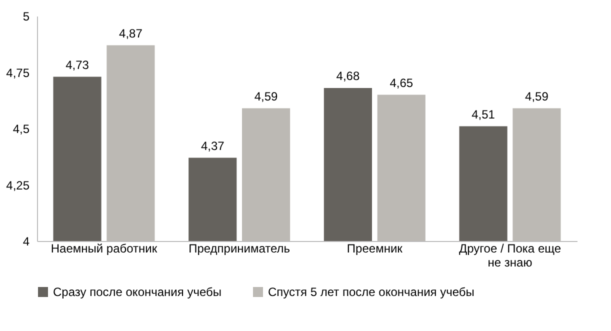 Image resolution: width=611 pixels, height=331 pixels. What do you see at coordinates (137, 292) in the screenshot?
I see `legend-label: Сразу после окончания учебы` at bounding box center [137, 292].